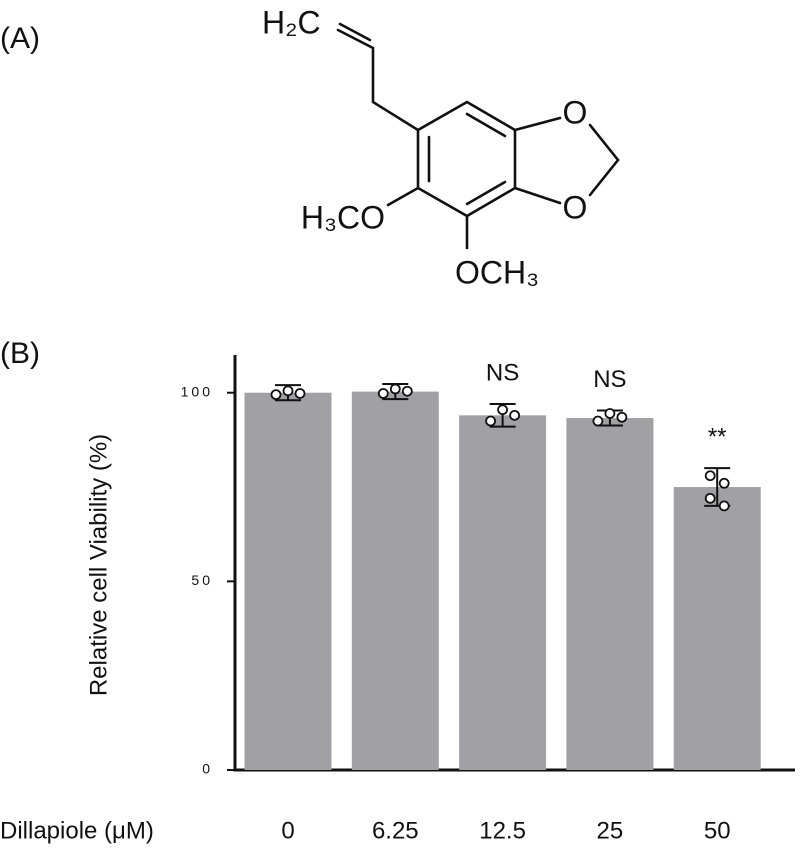 This screenshot has height=850, width=800. What do you see at coordinates (291, 22) in the screenshot?
I see `atom-label: H₂C` at bounding box center [291, 22].